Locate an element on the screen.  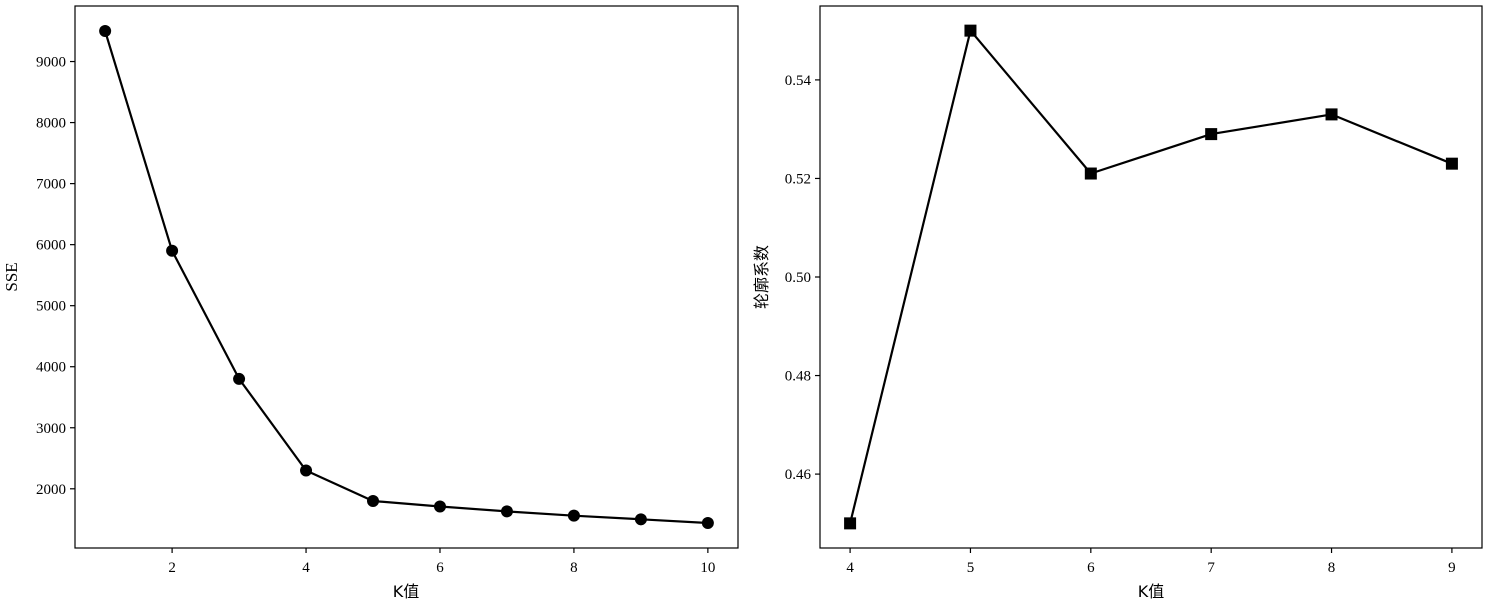
y-tick-label: 0.54 is located at coordinates (798, 81).